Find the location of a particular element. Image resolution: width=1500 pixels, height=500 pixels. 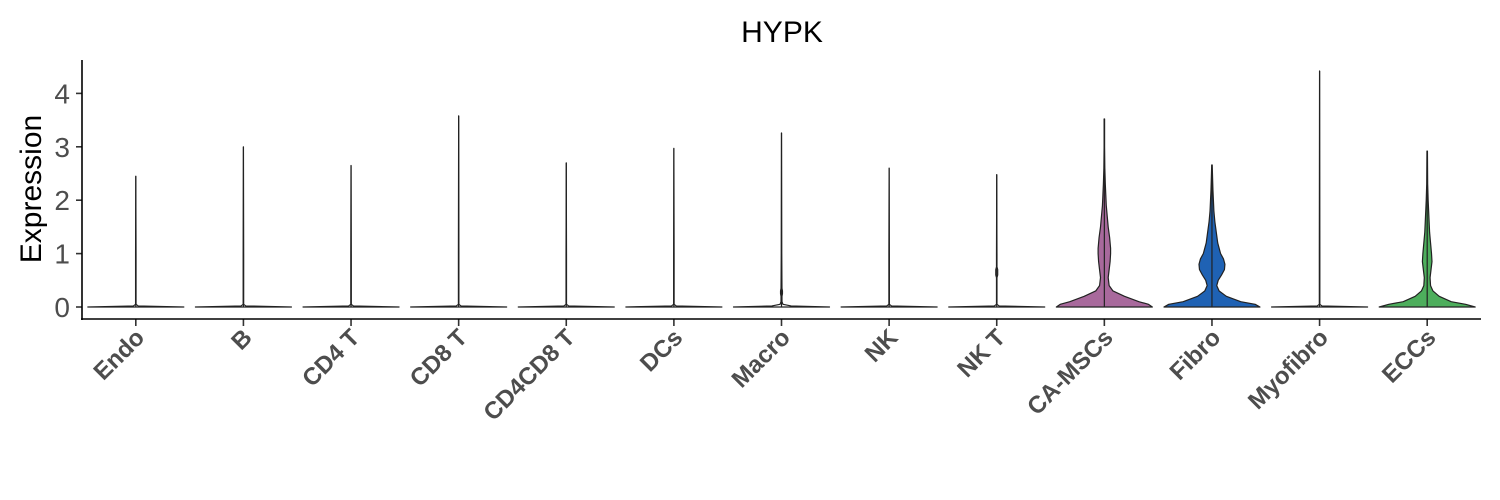

y-tick-label: 3 is located at coordinates (62, 147).